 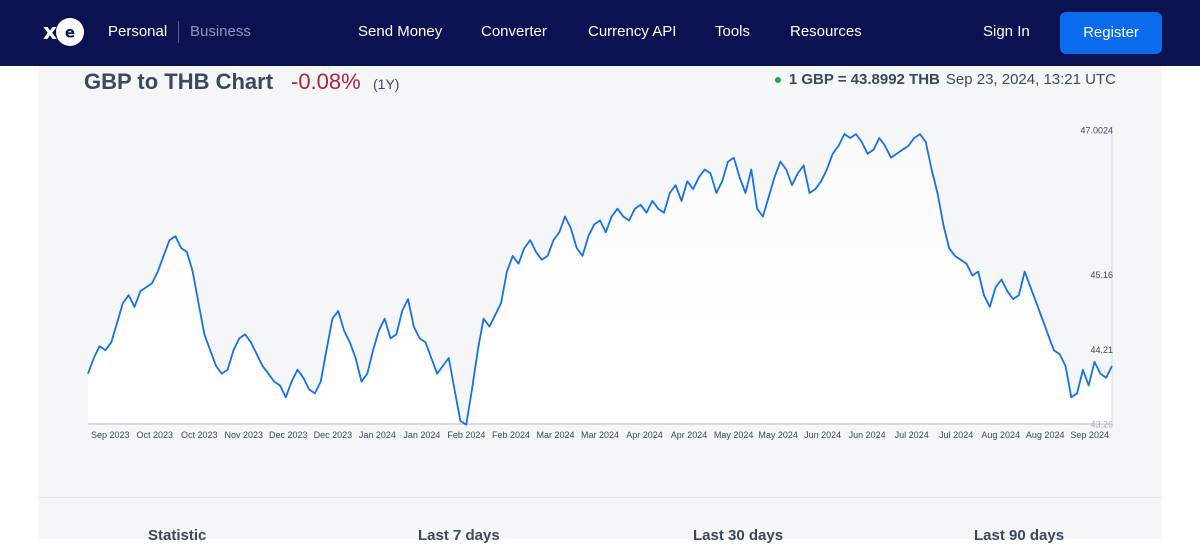 What do you see at coordinates (179, 81) in the screenshot?
I see `chart-title: GBP to THB Chart` at bounding box center [179, 81].